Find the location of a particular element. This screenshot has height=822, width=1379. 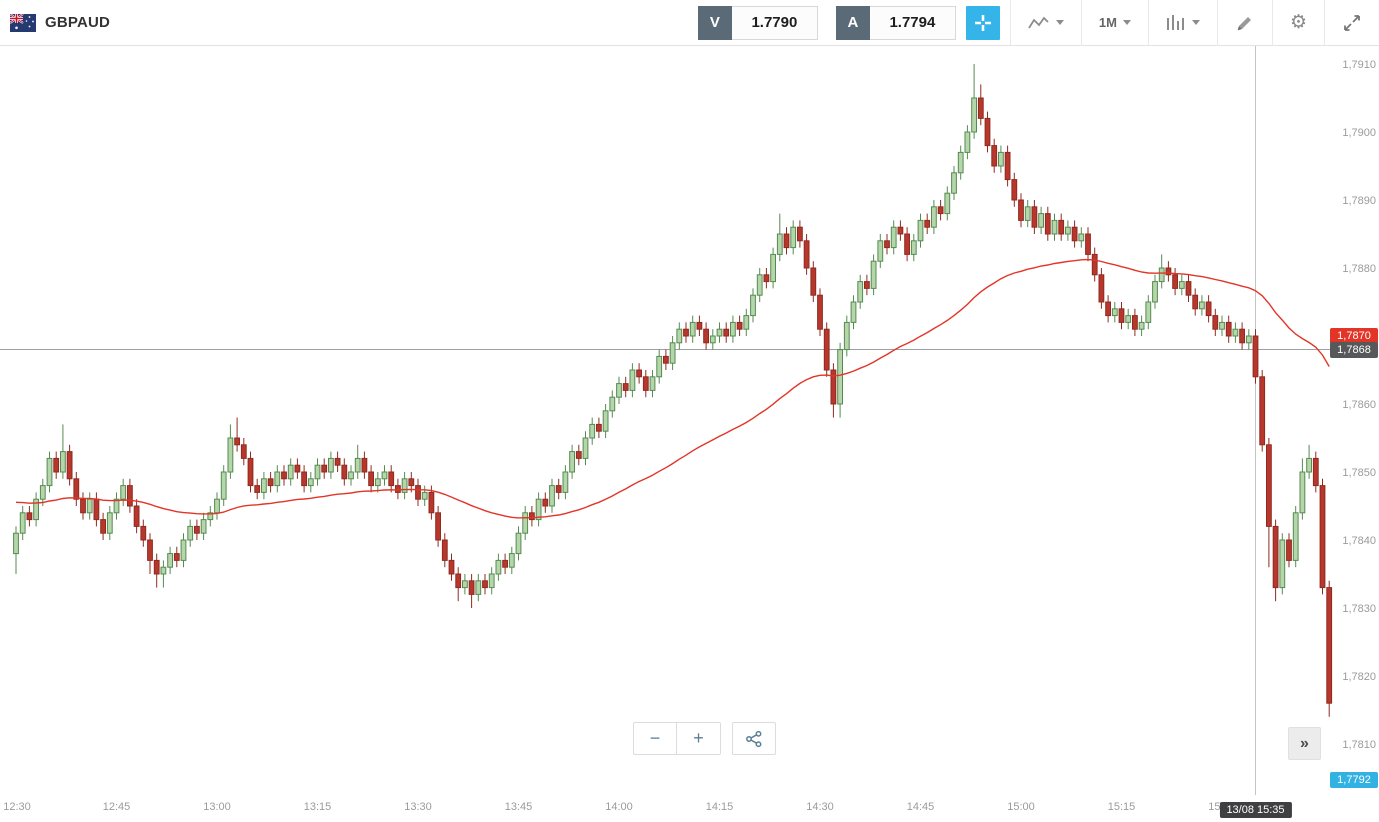

svg-text: 1,7820 is located at coordinates (1359, 677).